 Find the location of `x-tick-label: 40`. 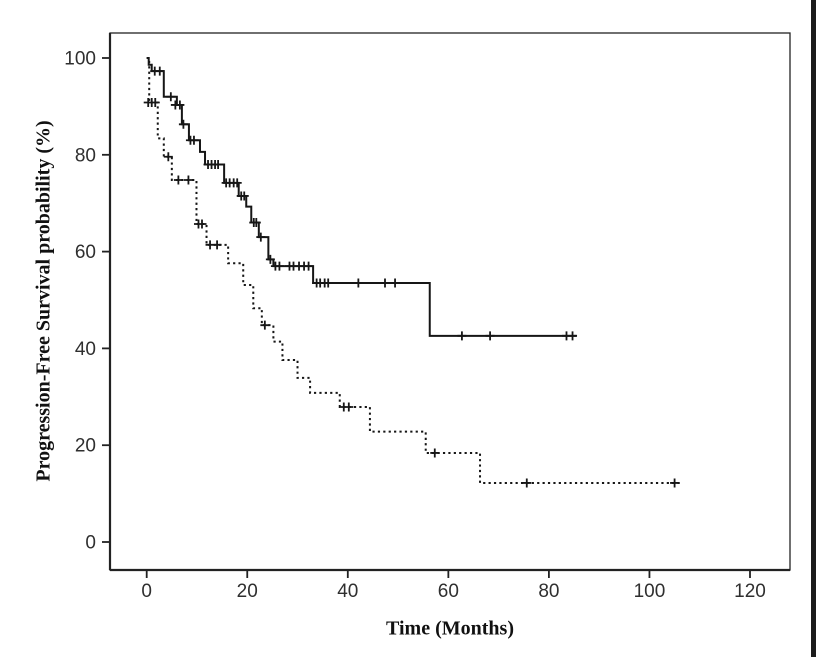

x-tick-label: 40 is located at coordinates (347, 591).